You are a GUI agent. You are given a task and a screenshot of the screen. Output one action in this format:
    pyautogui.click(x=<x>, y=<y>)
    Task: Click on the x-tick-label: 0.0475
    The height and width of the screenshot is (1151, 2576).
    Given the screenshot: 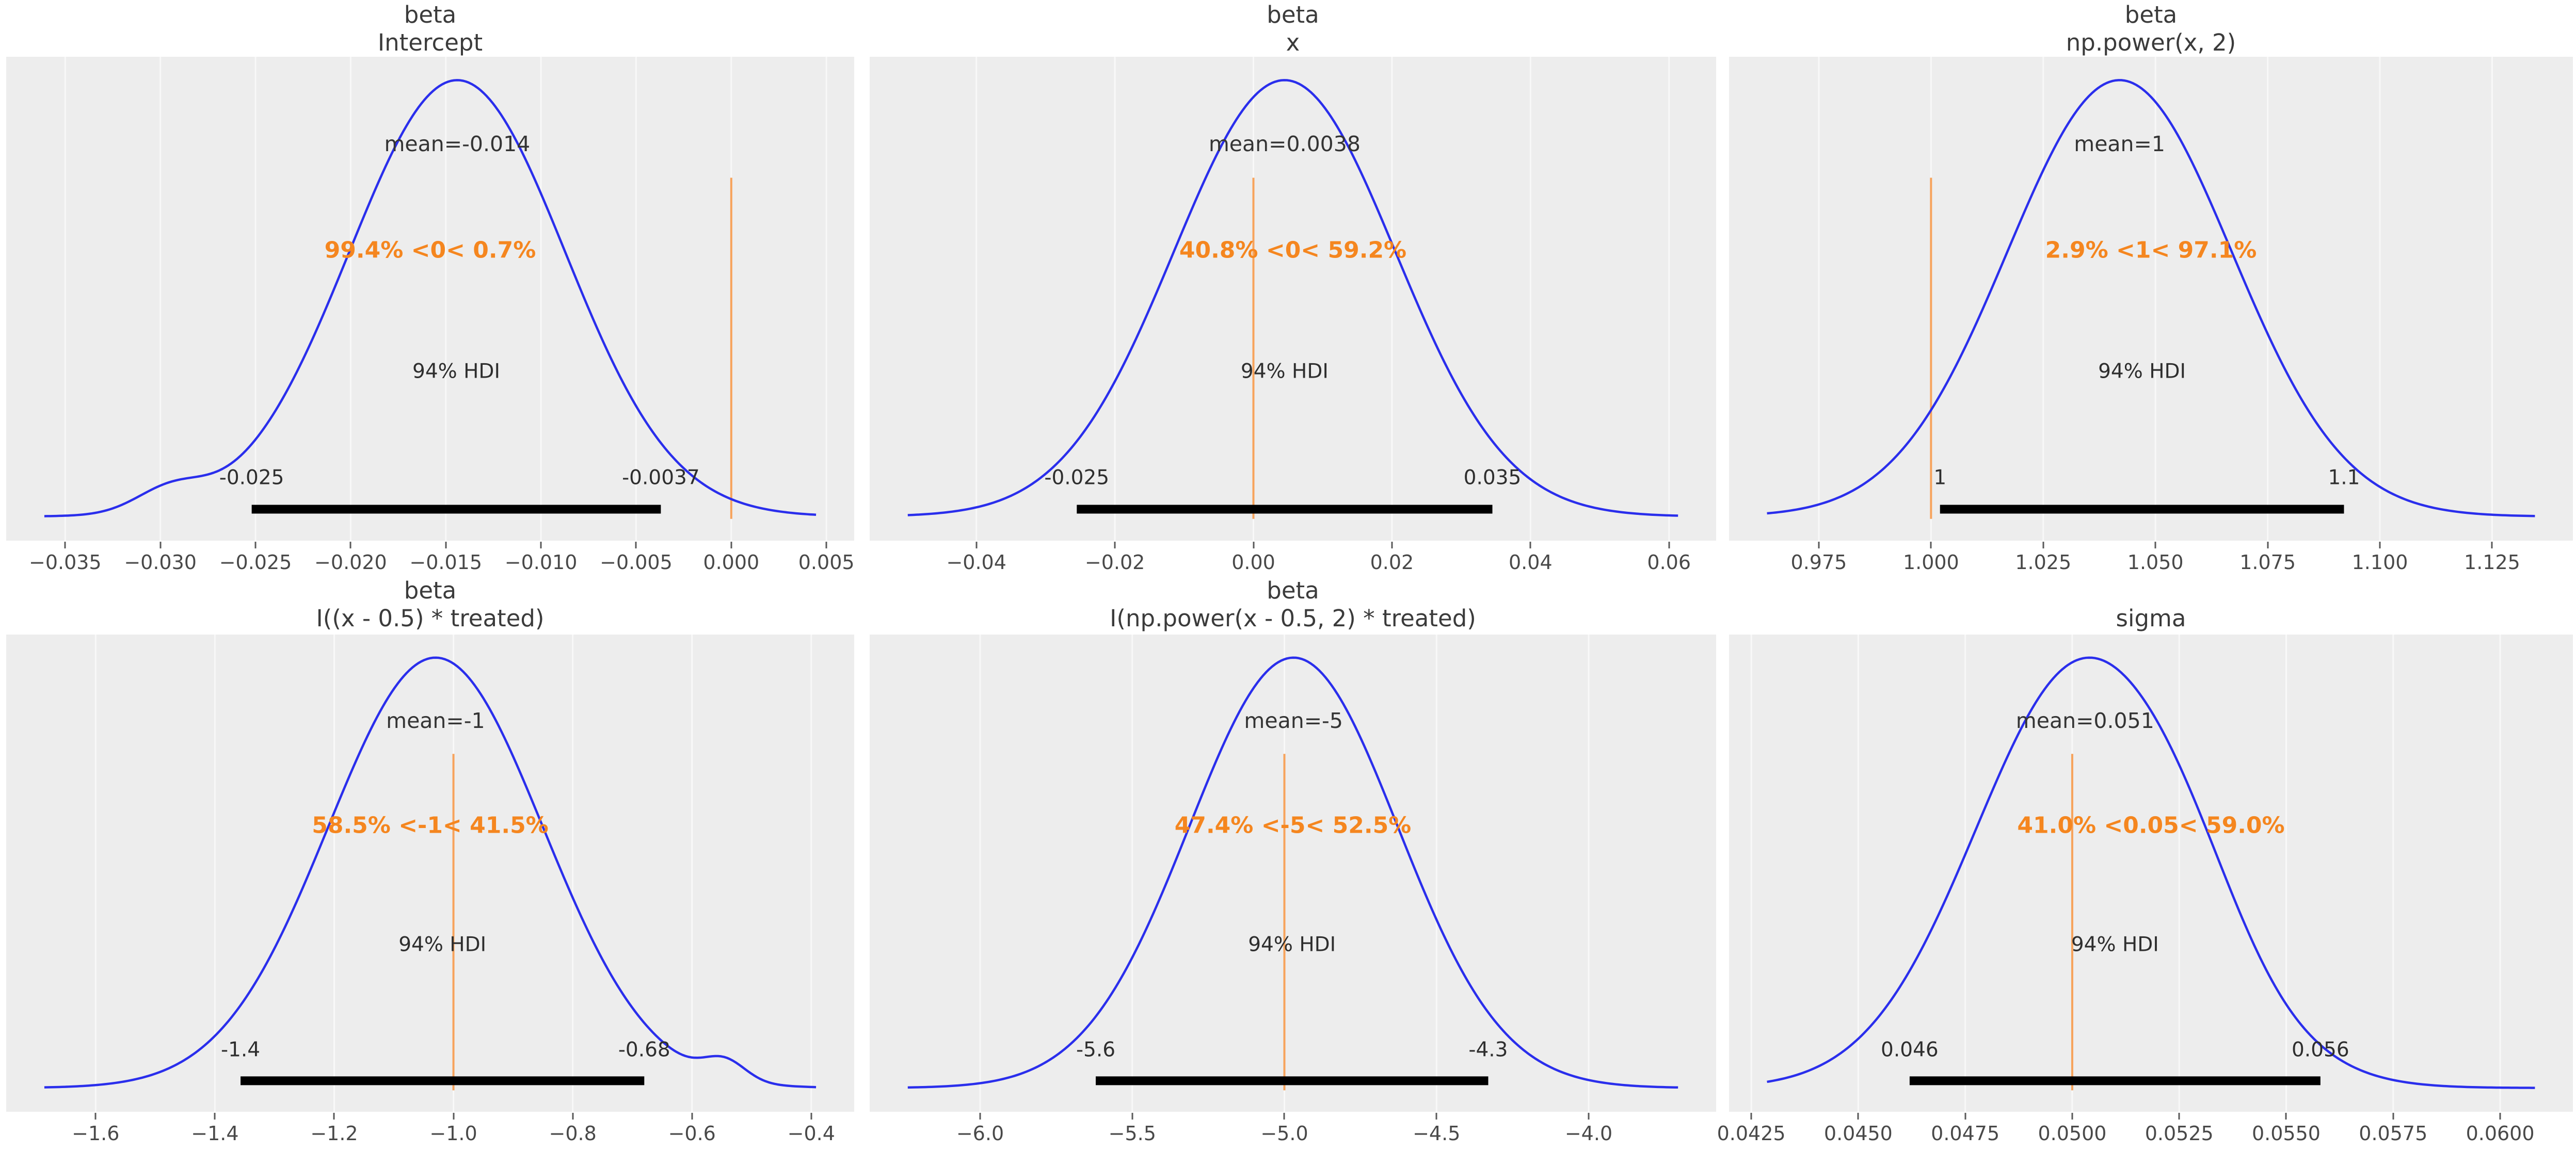 What is the action you would take?
    pyautogui.click(x=1965, y=1134)
    